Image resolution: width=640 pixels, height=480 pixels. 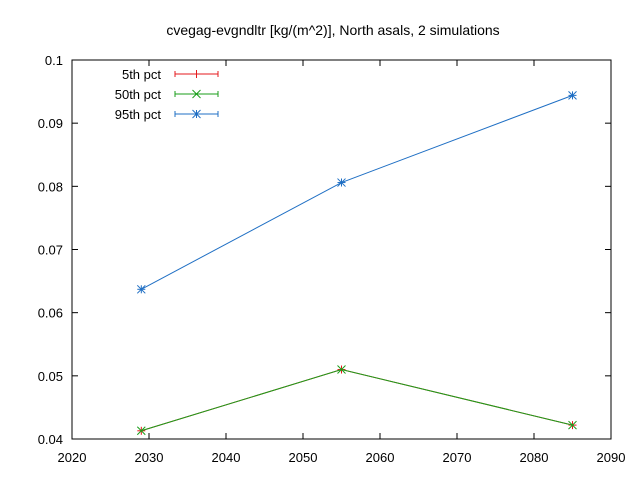 I want to click on y-tick-label: 0.05, so click(x=50, y=376).